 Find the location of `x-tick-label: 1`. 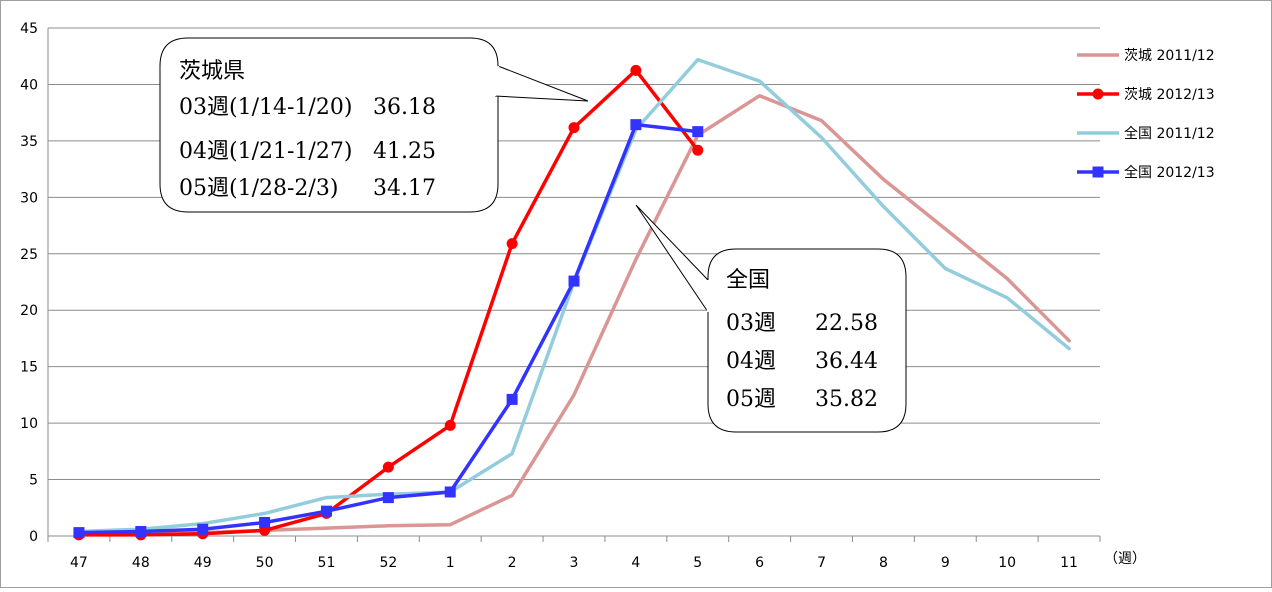

x-tick-label: 1 is located at coordinates (450, 563).